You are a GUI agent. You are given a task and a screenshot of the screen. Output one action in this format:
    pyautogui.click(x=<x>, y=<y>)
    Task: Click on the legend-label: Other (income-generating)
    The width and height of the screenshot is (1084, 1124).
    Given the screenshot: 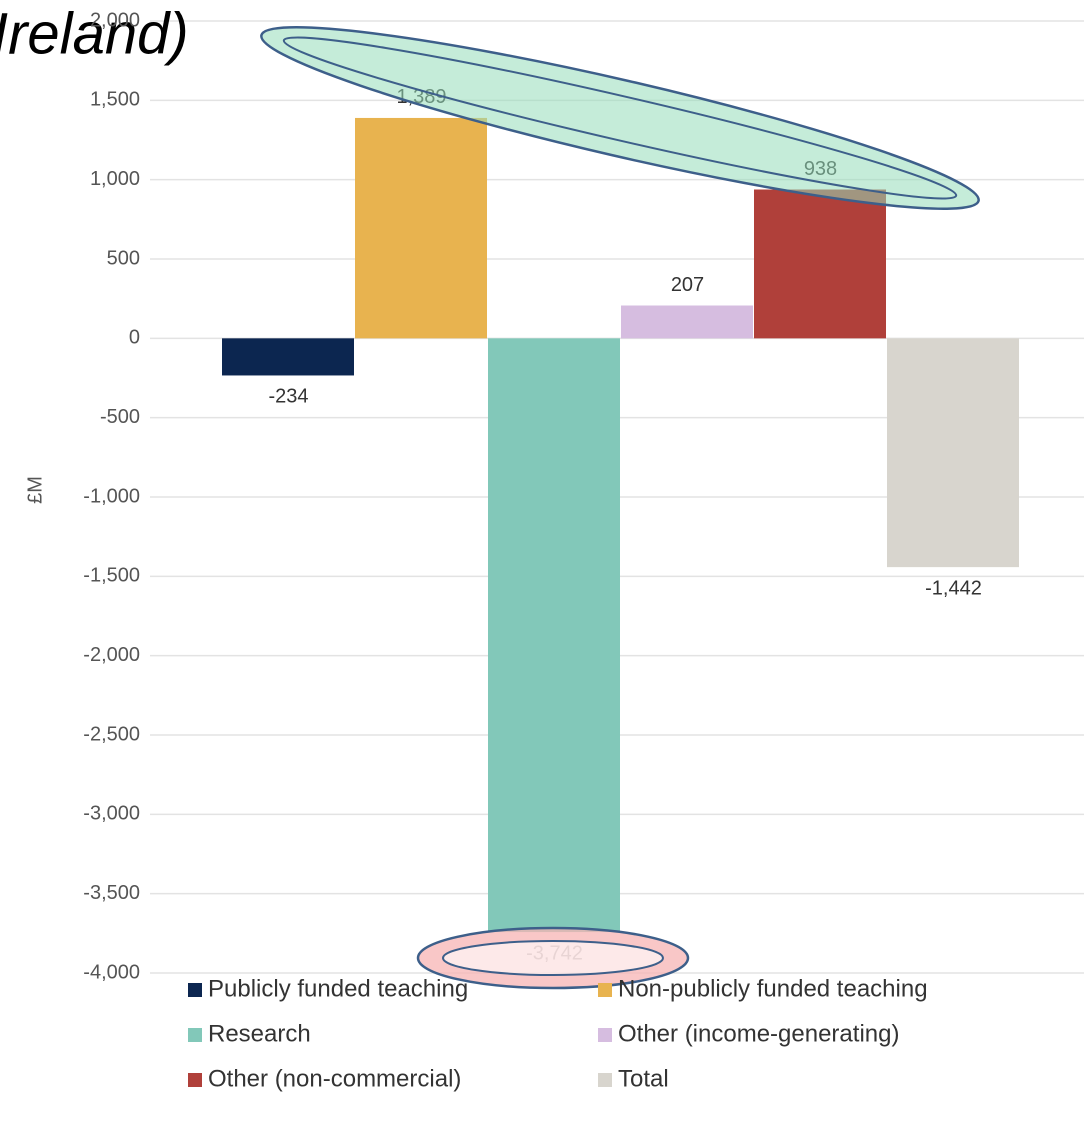 What is the action you would take?
    pyautogui.click(x=758, y=1033)
    